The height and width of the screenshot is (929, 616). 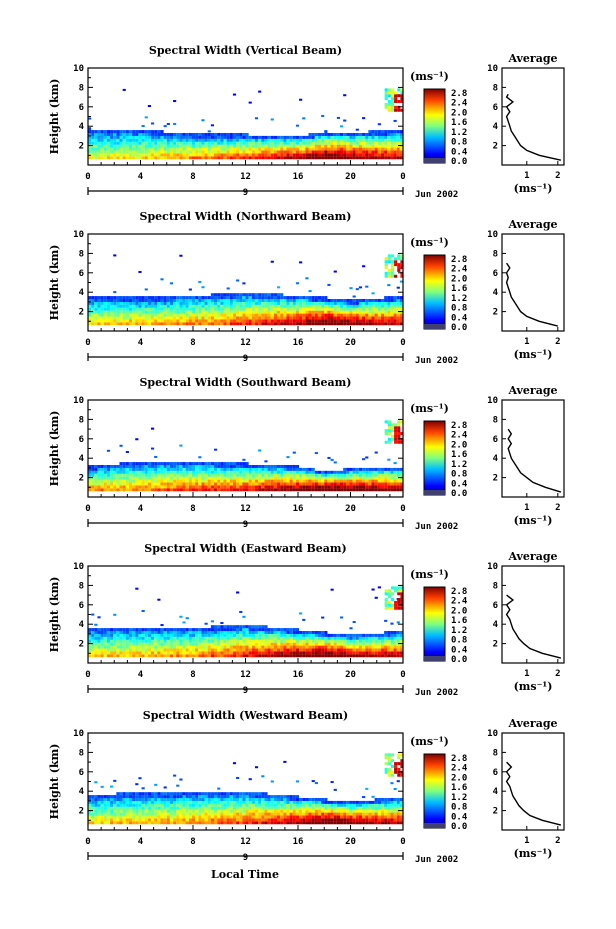 I want to click on colorbar-tick-label: 1.2, so click(x=459, y=798).